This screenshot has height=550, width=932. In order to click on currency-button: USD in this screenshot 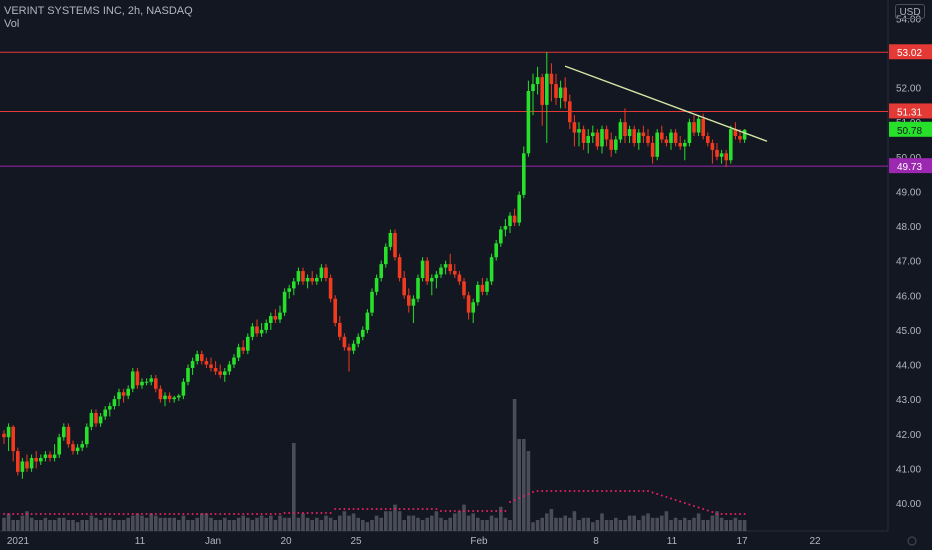, I will do `click(910, 11)`.